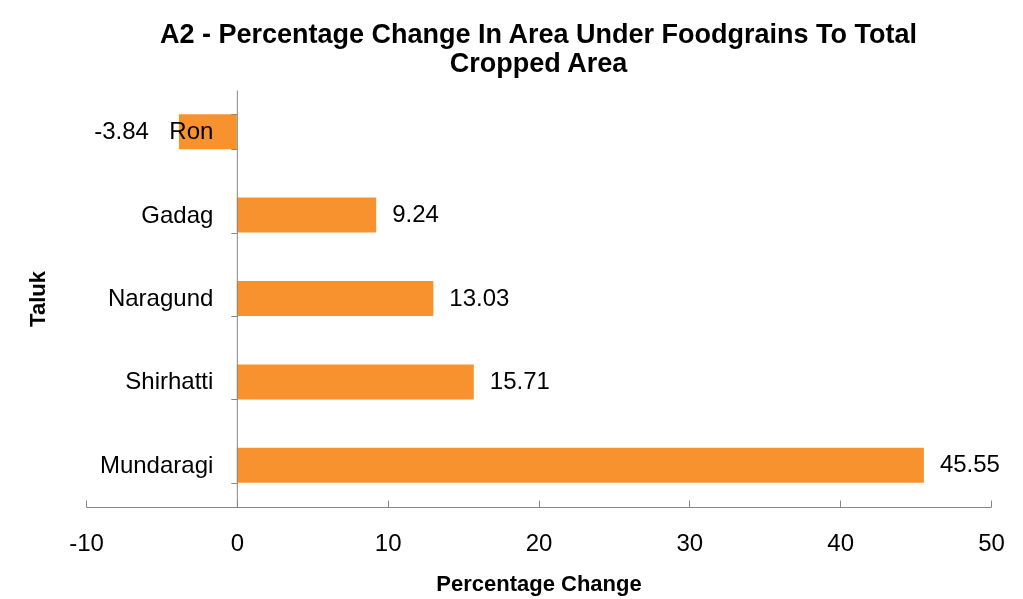  I want to click on data-label: 13.03, so click(479, 297).